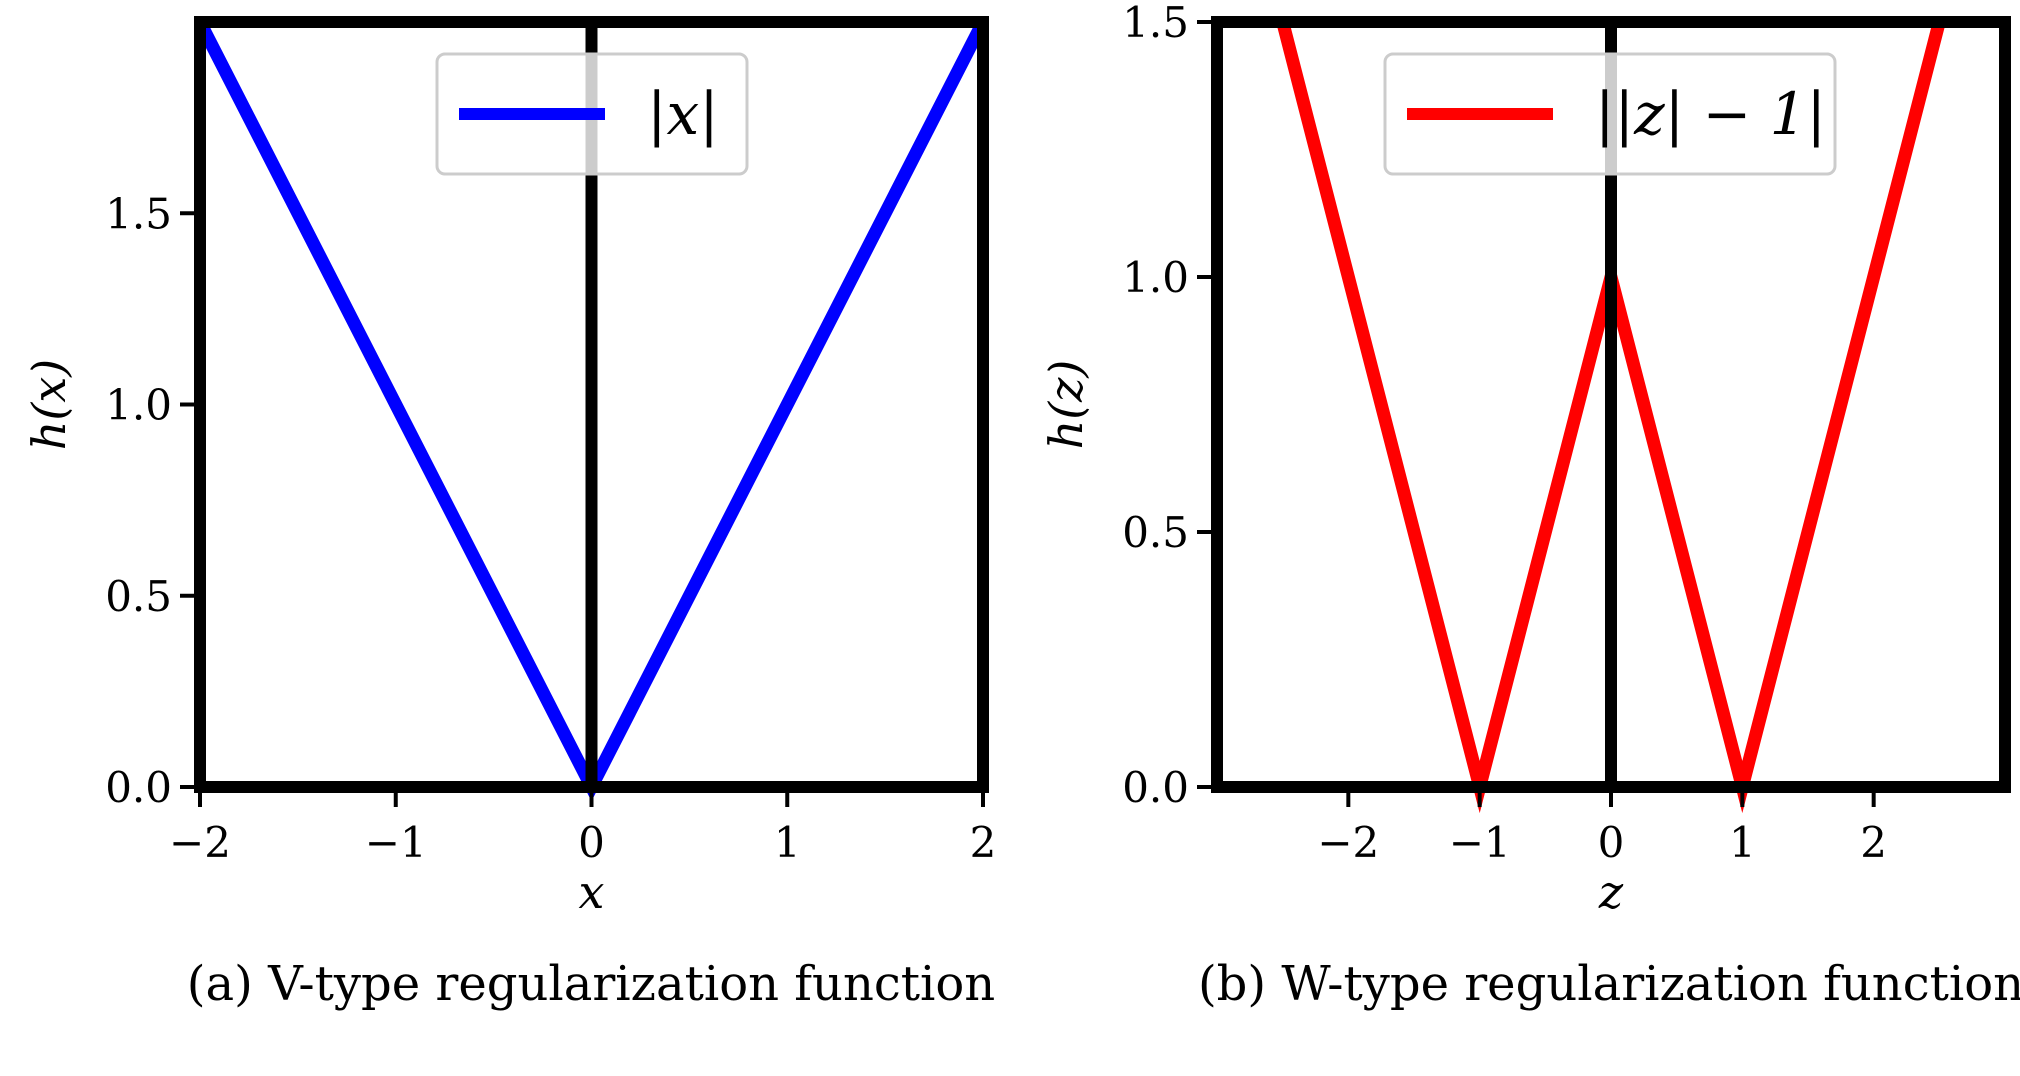  Describe the element at coordinates (592, 892) in the screenshot. I see `x-axis-label: x` at that location.